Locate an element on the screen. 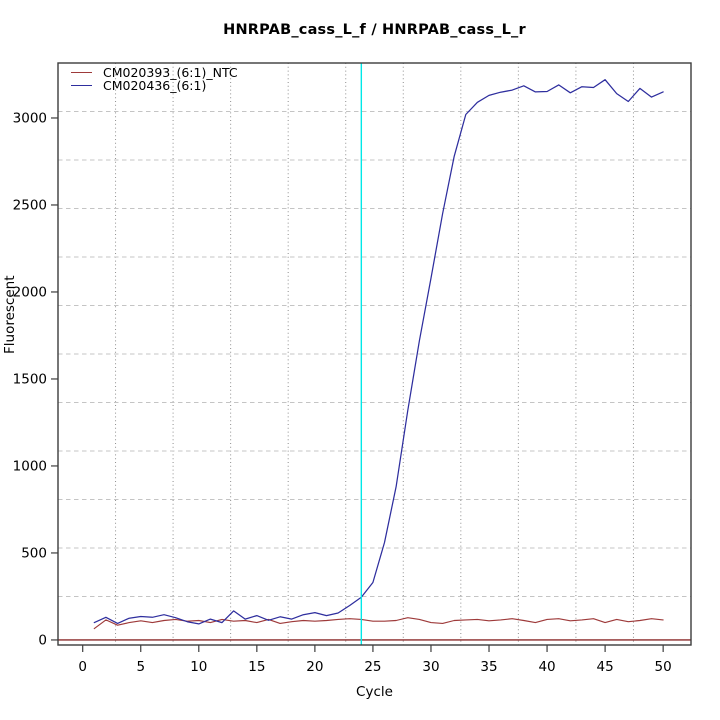 The height and width of the screenshot is (720, 720). x-tick-label: 40 is located at coordinates (546, 667).